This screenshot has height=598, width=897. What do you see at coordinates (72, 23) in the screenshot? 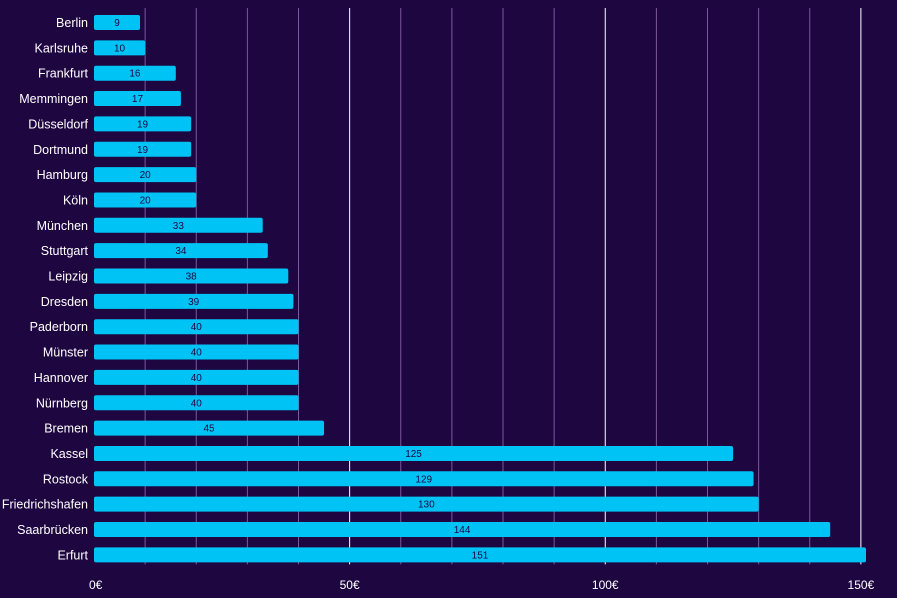
I see `category-label: Berlin` at bounding box center [72, 23].